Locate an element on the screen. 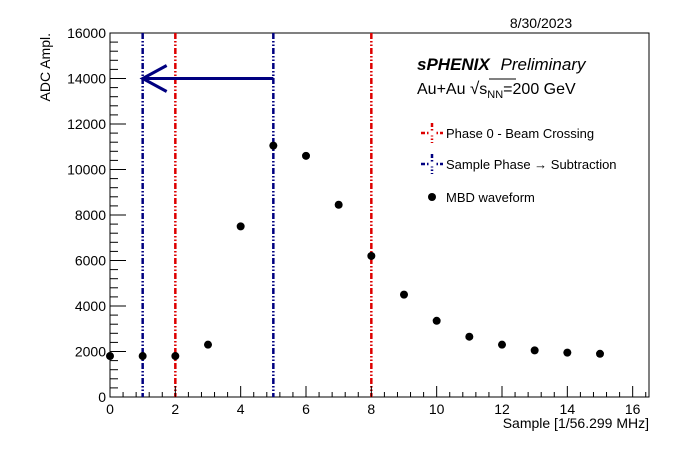 This screenshot has width=698, height=473. legend-label: Sample Phase → Subtraction is located at coordinates (531, 164).